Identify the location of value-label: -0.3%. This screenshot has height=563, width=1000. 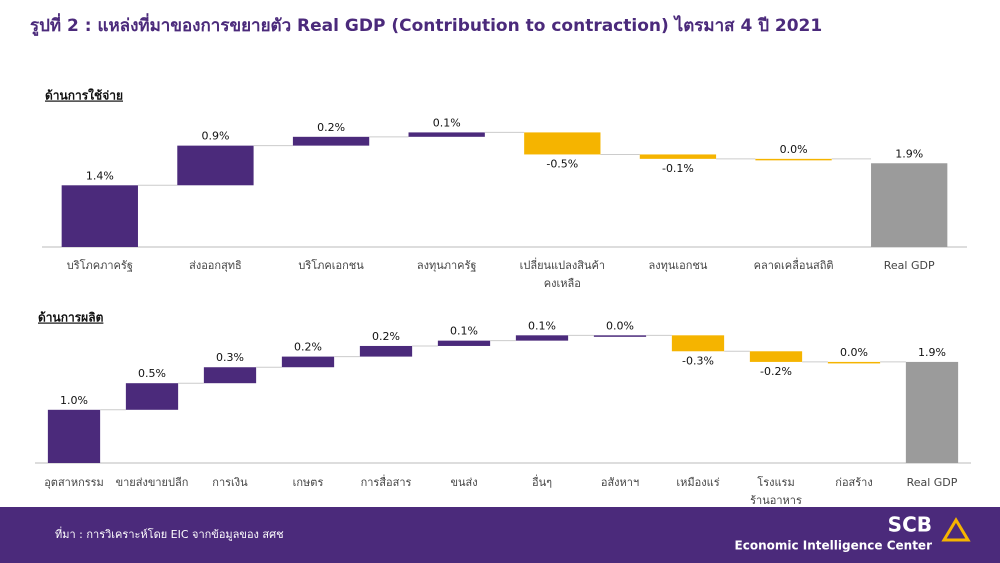
(698, 360).